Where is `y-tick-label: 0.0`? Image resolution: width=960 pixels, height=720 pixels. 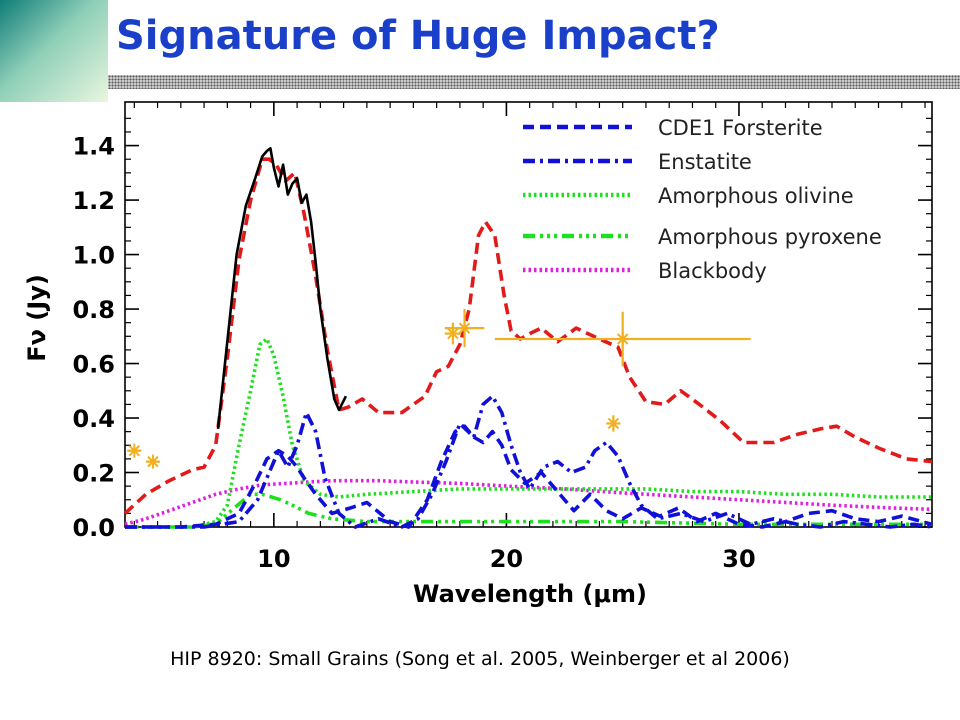 y-tick-label: 0.0 is located at coordinates (93, 528).